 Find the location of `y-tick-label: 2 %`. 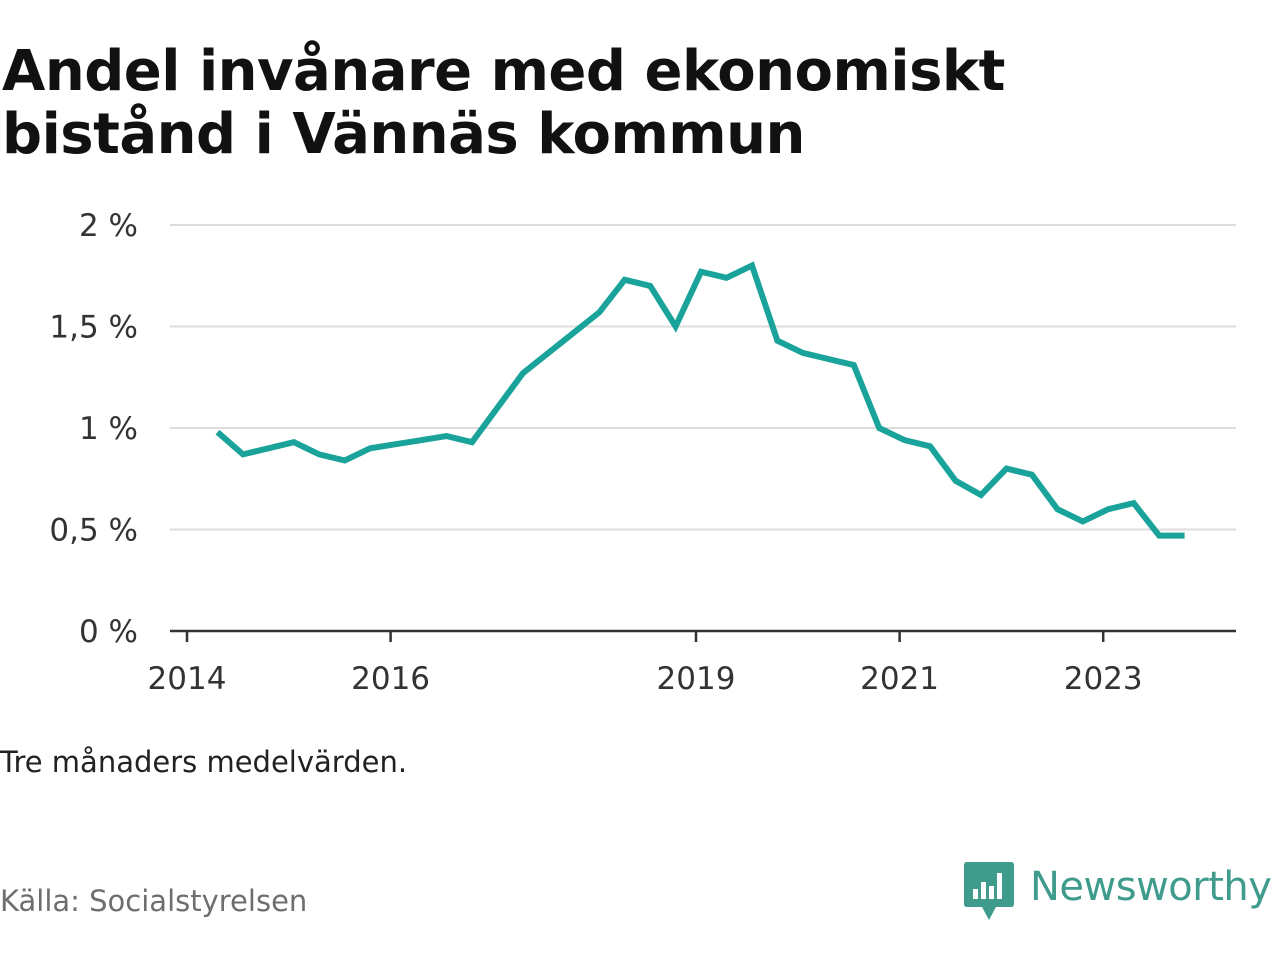

y-tick-label: 2 % is located at coordinates (108, 226).